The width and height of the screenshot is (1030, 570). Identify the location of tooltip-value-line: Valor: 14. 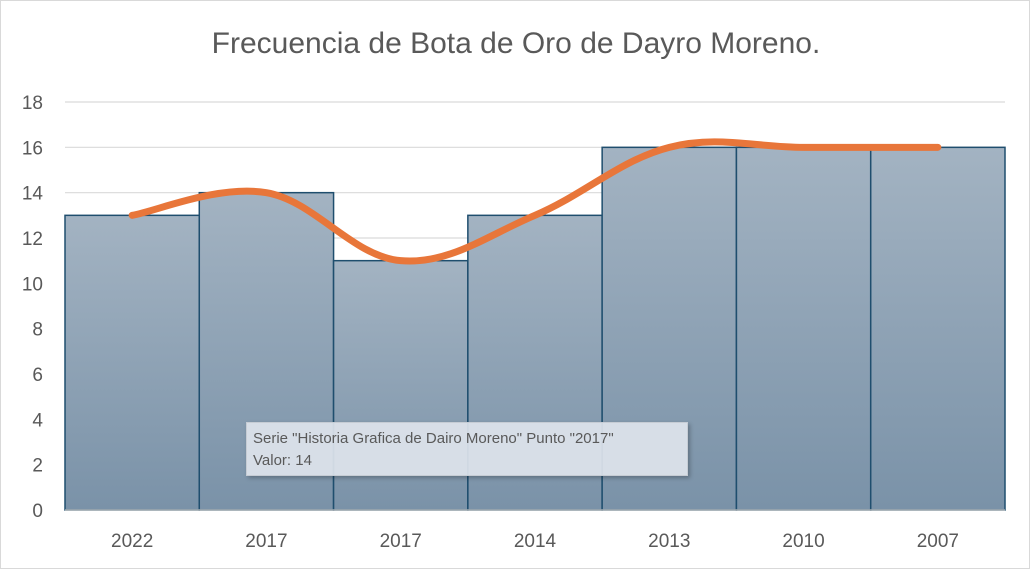
(282, 460).